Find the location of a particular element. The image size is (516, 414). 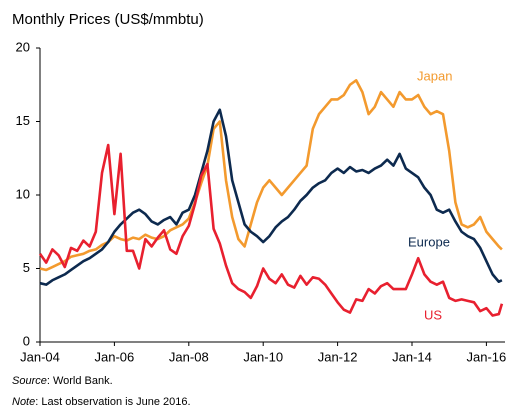

note-text: : Last observation is June 2016. is located at coordinates (112, 402).